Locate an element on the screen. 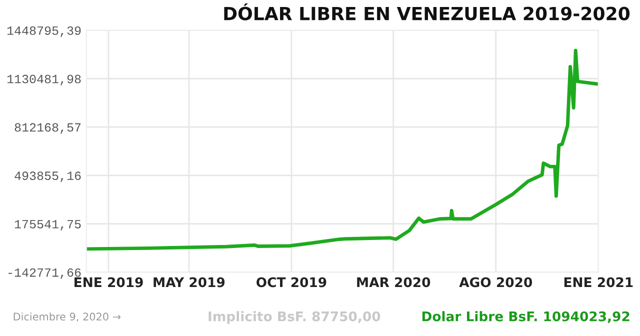 The image size is (640, 336). x-tick-label: MAY 2019 is located at coordinates (189, 282).